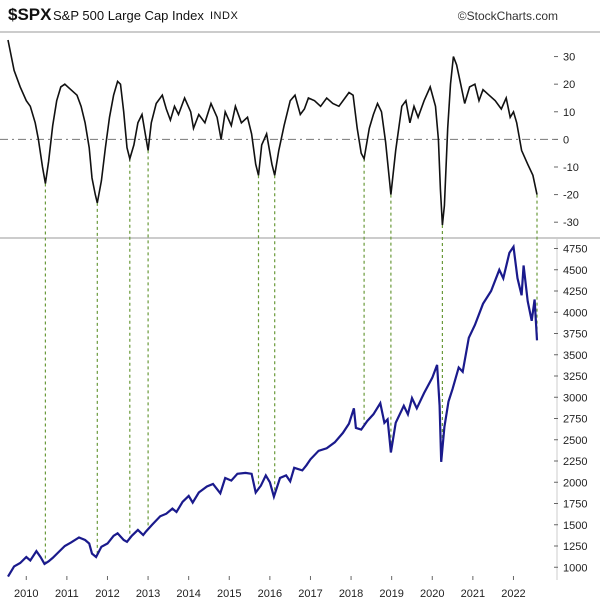 This screenshot has width=600, height=604. What do you see at coordinates (391, 594) in the screenshot?
I see `x-tick-label: 2019` at bounding box center [391, 594].